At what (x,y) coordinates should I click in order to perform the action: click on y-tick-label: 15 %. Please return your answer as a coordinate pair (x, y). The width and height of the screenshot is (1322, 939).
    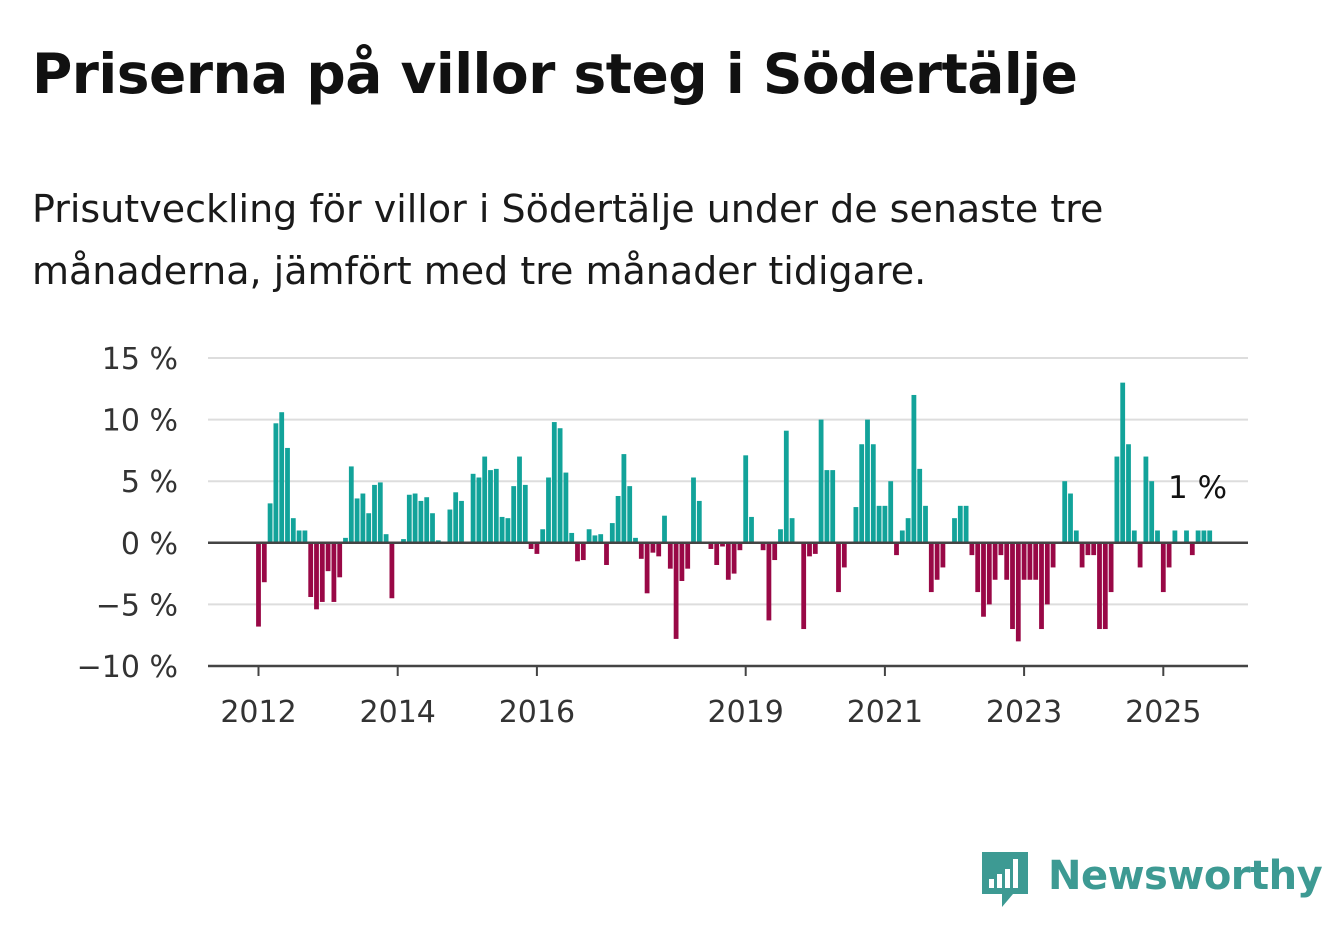
    Looking at the image, I should click on (140, 359).